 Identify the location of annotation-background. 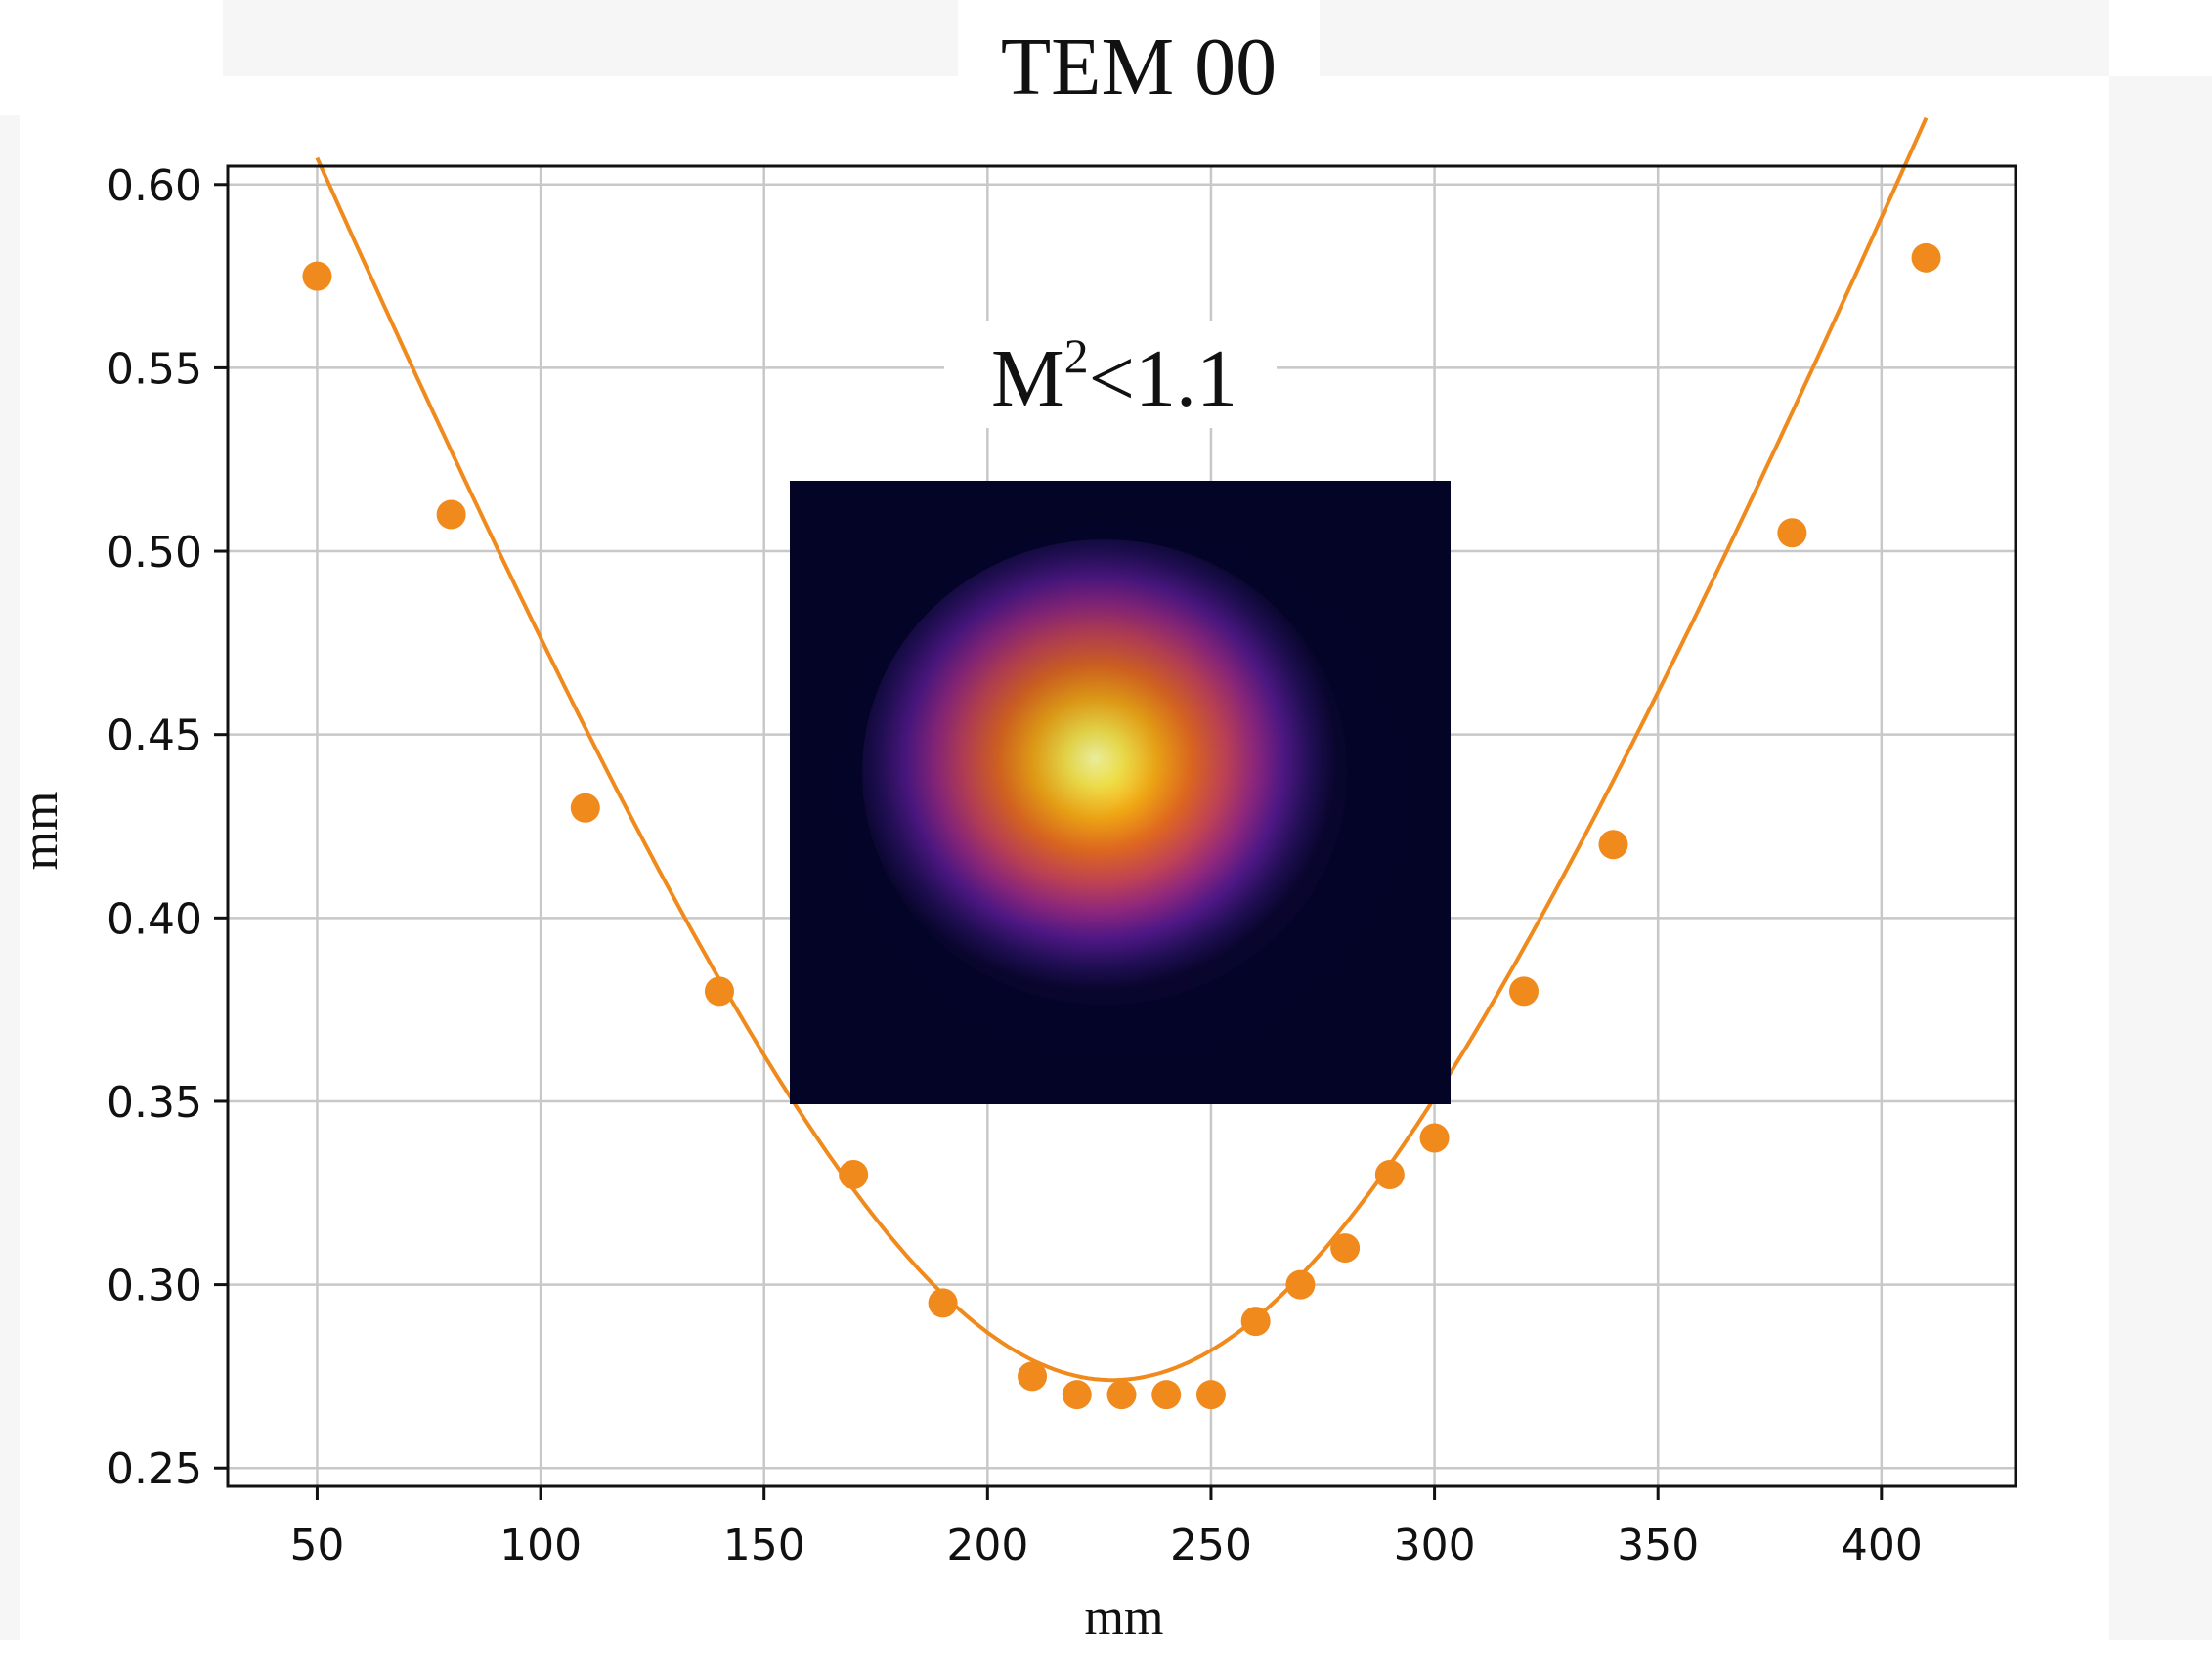
(1110, 374).